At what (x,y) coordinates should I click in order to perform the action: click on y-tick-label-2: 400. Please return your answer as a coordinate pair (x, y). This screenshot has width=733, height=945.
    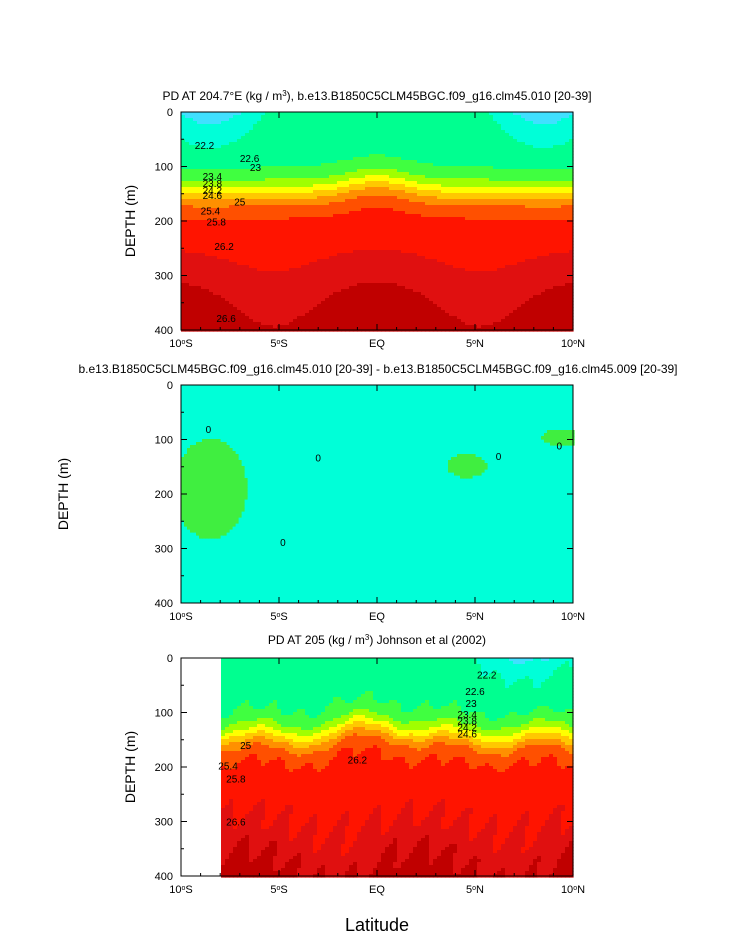
    Looking at the image, I should click on (164, 604).